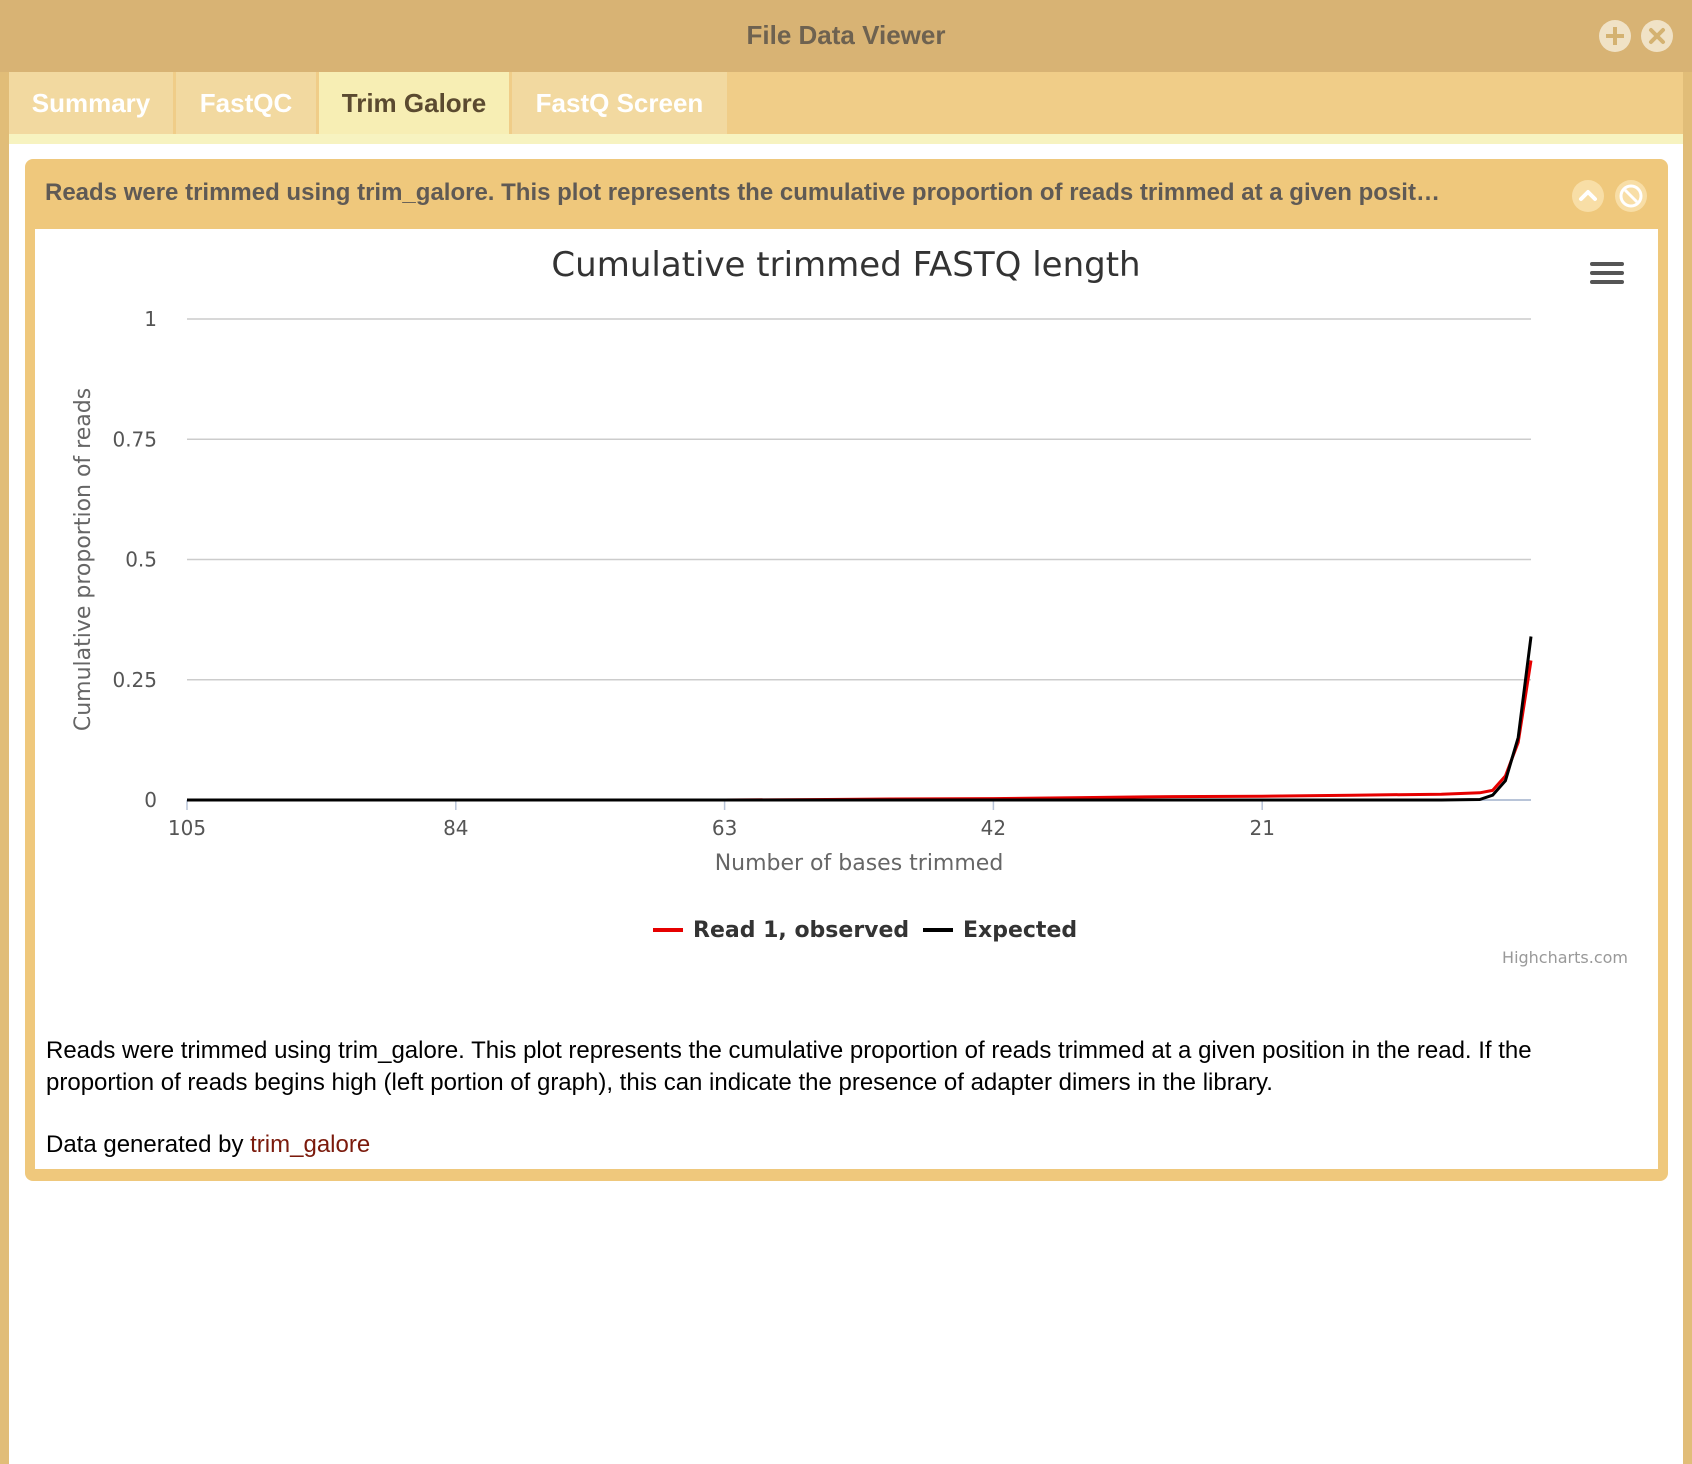 This screenshot has height=1464, width=1692. I want to click on window-title: File Data Viewer, so click(846, 35).